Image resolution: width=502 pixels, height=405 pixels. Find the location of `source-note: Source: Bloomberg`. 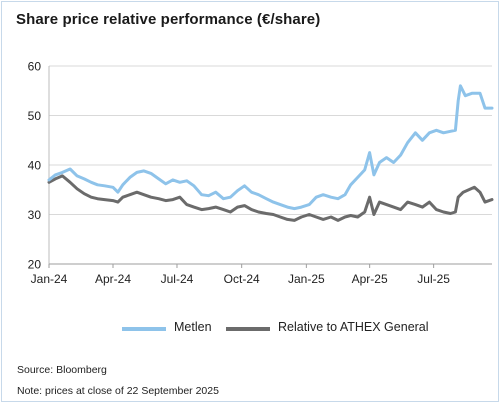

source-note: Source: Bloomberg is located at coordinates (62, 370).